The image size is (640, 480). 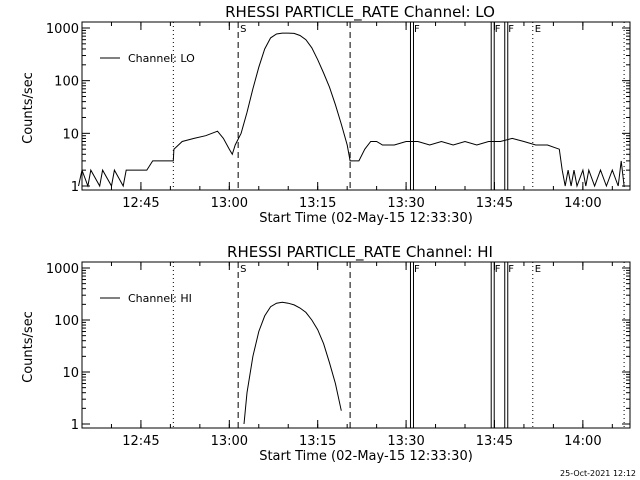 I want to click on series-line, so click(x=292, y=363).